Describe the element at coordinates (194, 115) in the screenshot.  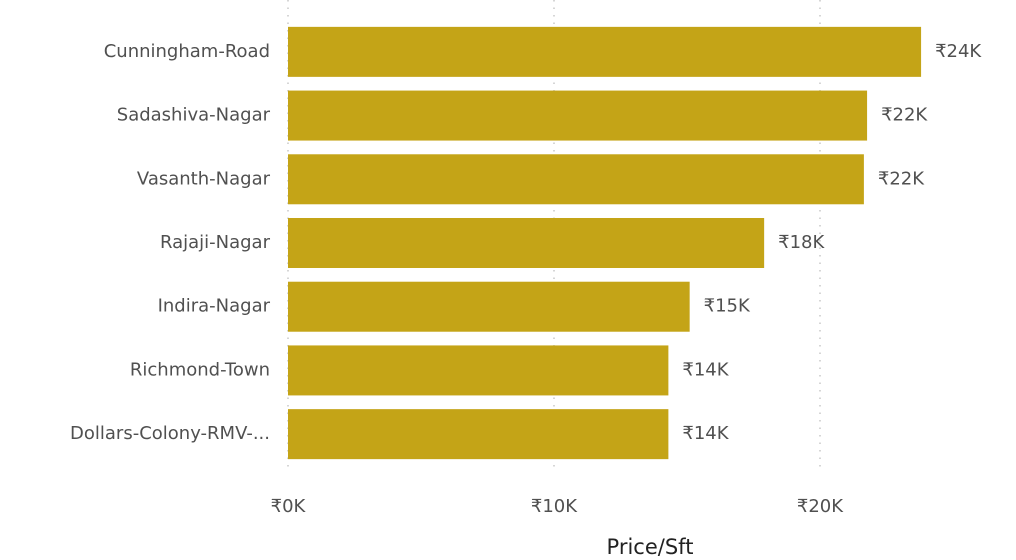
I see `y-tick-label: Sadashiva-Nagar` at that location.